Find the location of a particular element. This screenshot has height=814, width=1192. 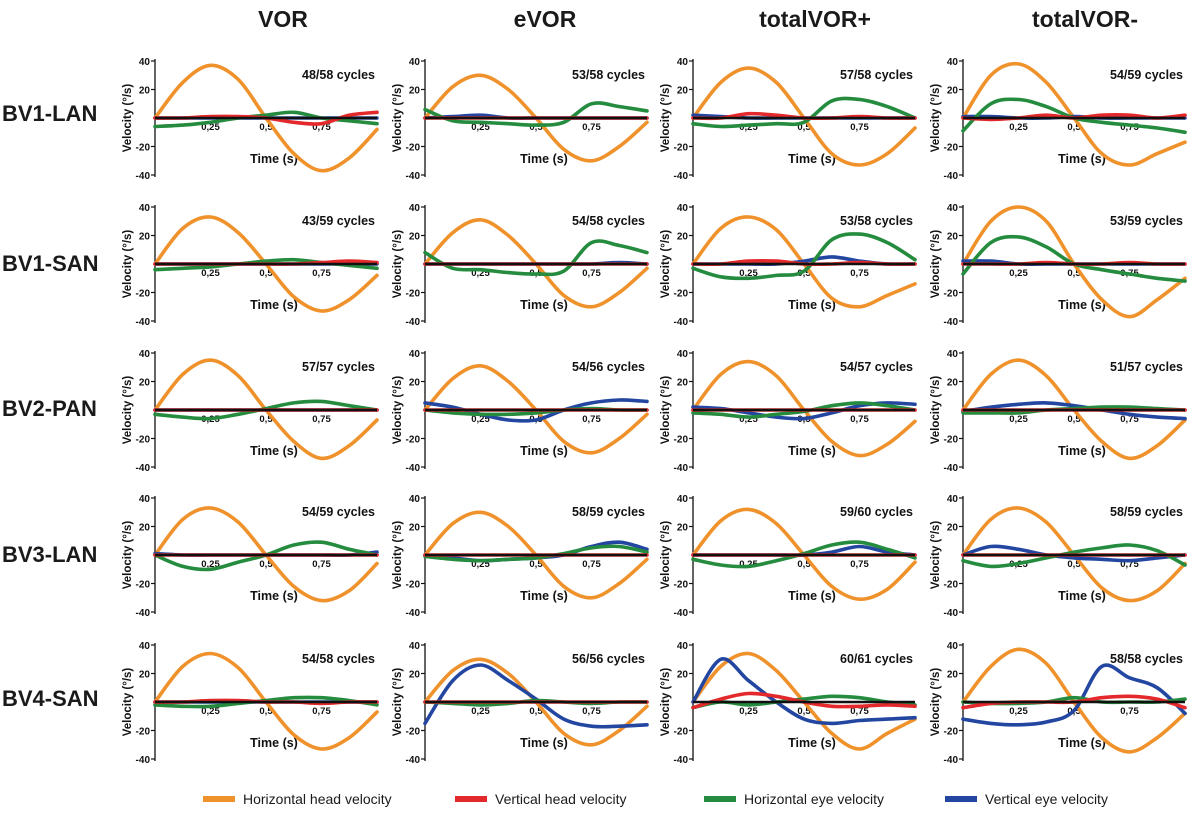

legend-label-vertical-head: Vertical head velocity is located at coordinates (561, 799).